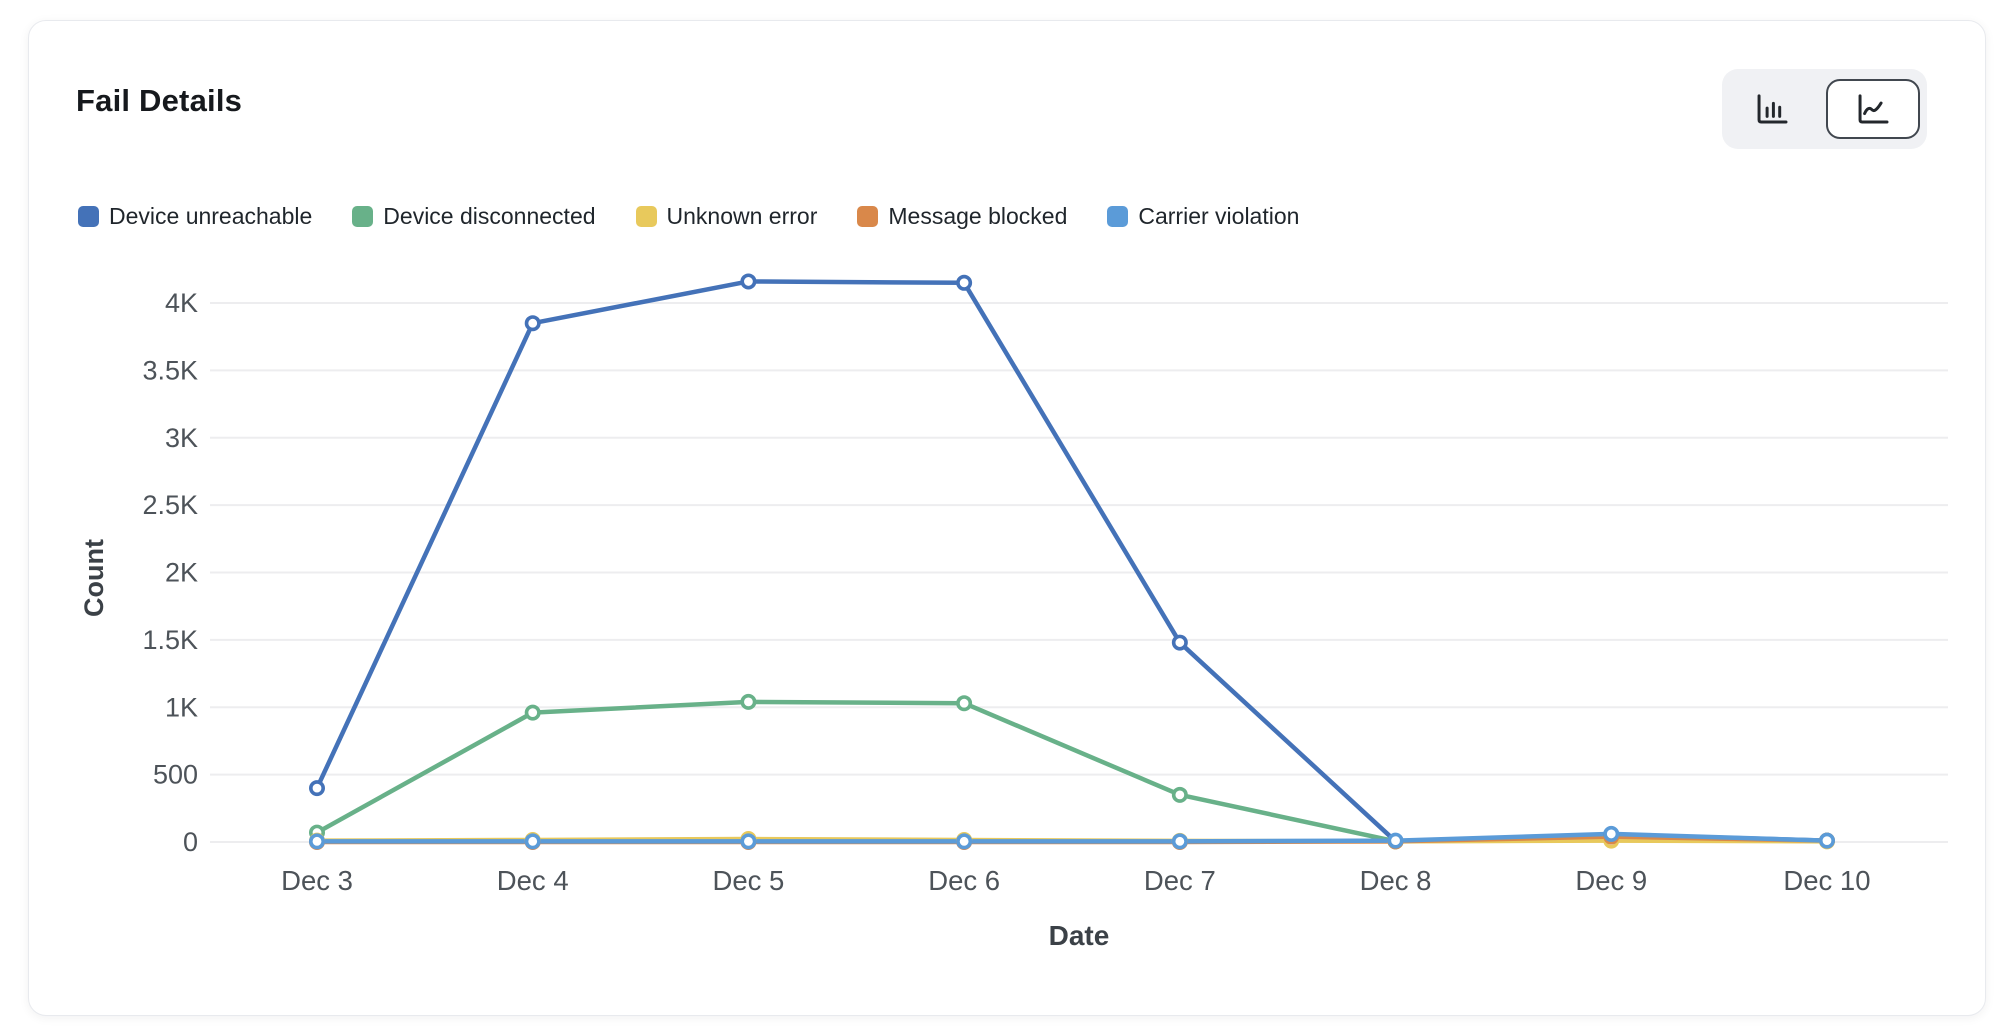 This screenshot has height=1032, width=2014. I want to click on line-chart-icon, so click(1873, 109).